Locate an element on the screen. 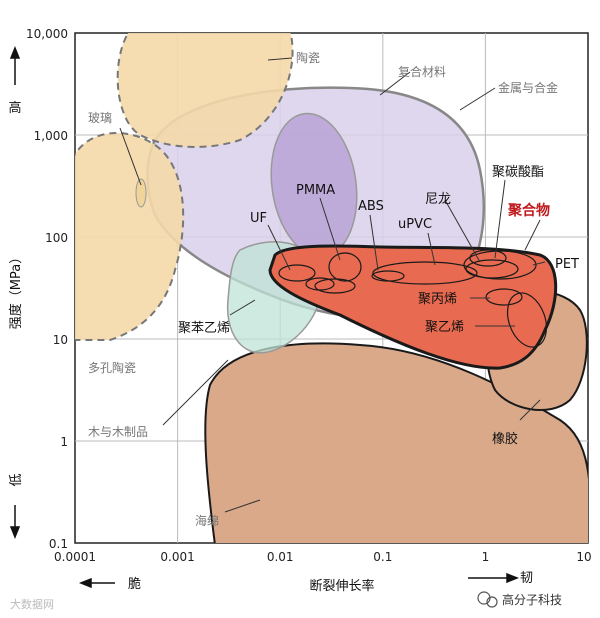 The image size is (600, 618). label-composites: 复合材料 is located at coordinates (422, 71).